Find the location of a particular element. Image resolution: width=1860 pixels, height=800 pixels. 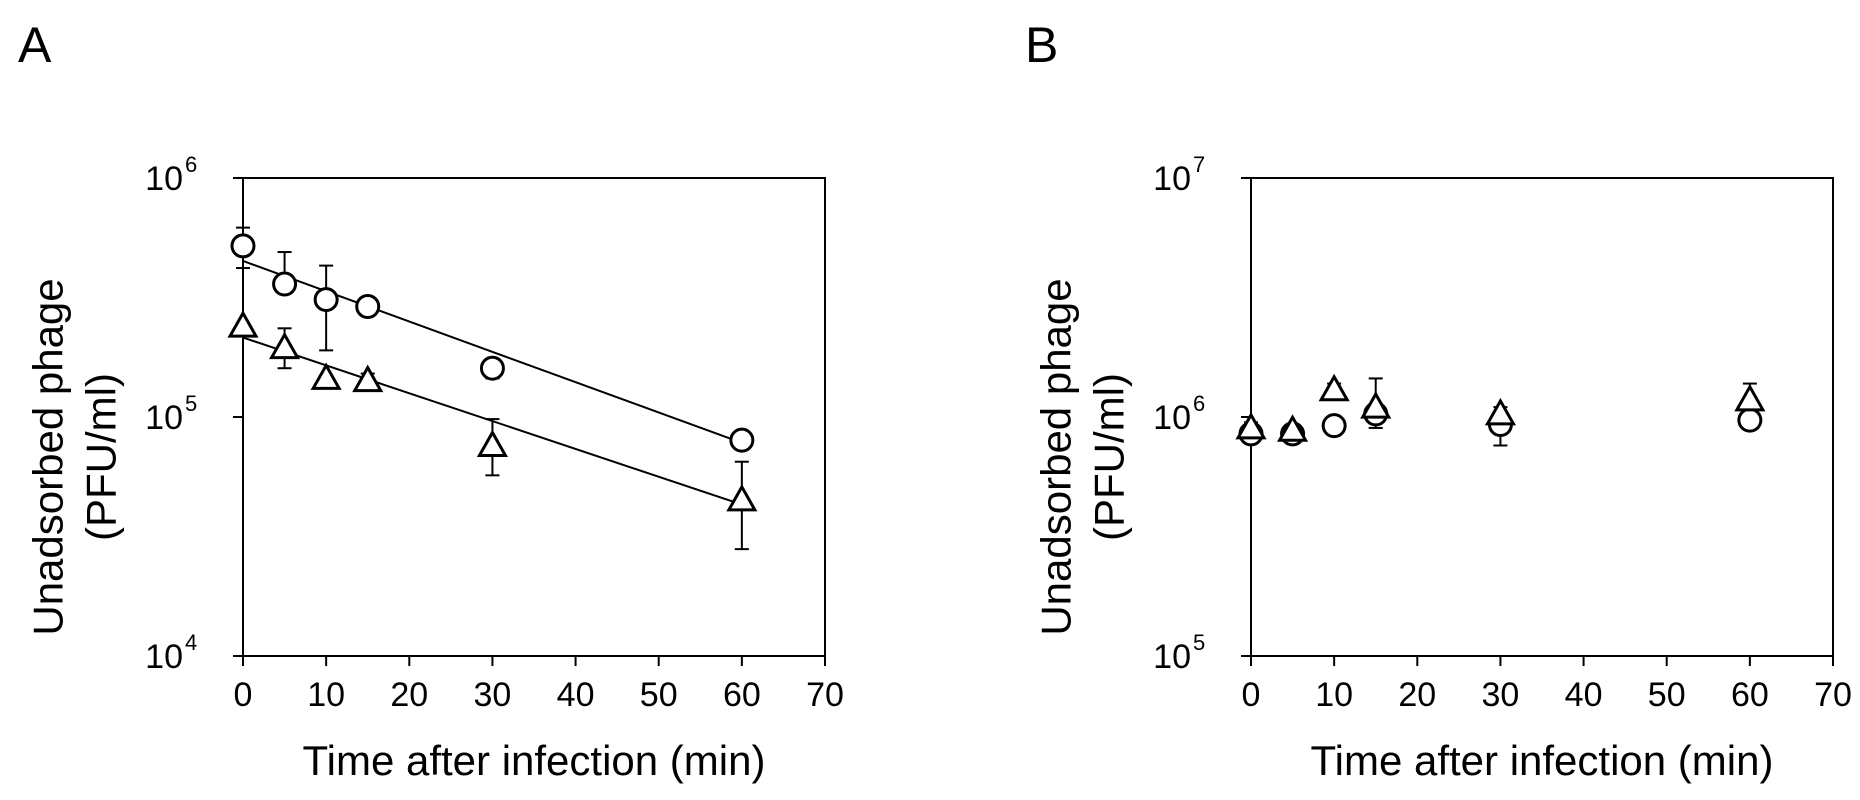

y-tick-exponent: 7 is located at coordinates (1199, 164).